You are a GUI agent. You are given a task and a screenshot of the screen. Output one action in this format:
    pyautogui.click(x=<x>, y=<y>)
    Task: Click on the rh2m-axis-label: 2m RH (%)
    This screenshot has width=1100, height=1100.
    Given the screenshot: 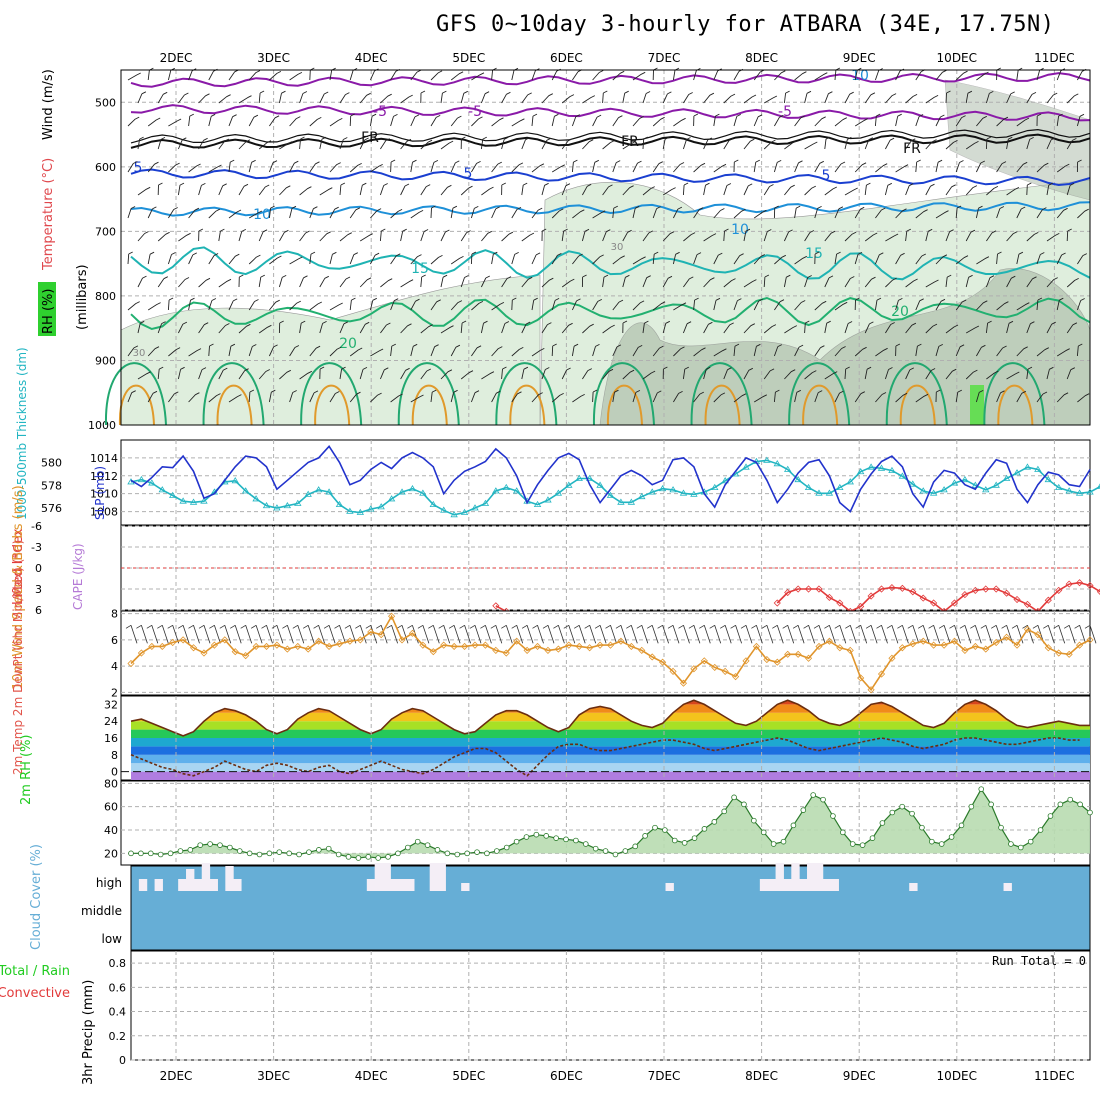 What is the action you would take?
    pyautogui.click(x=26, y=769)
    